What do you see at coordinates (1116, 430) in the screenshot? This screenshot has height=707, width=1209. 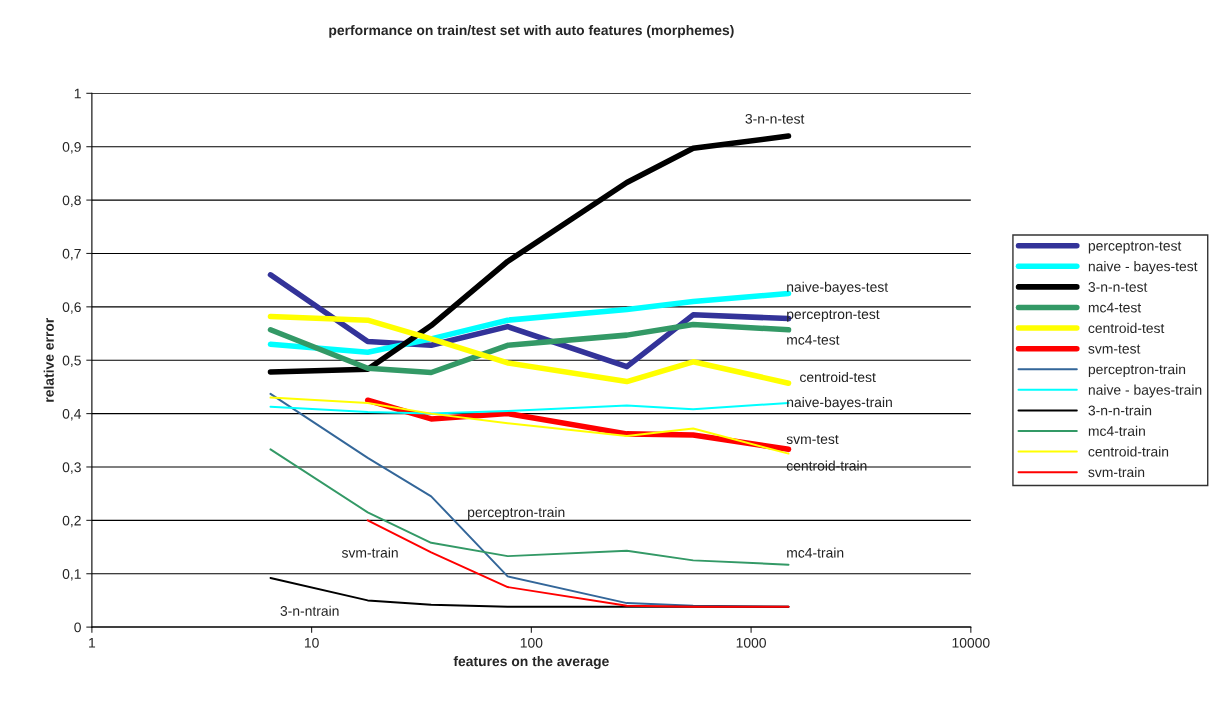 I see `legend-label: mc4-train` at bounding box center [1116, 430].